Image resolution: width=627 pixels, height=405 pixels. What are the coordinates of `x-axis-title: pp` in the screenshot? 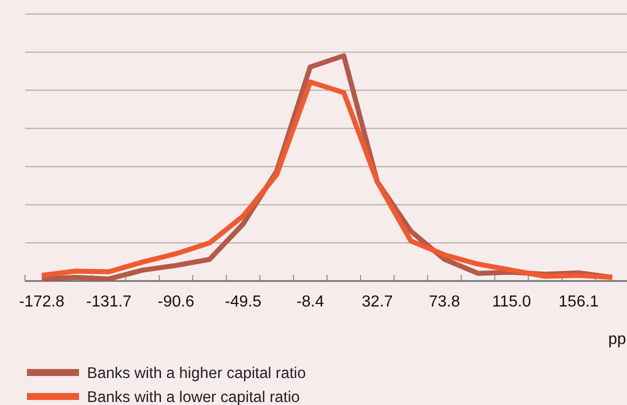 It's located at (617, 339).